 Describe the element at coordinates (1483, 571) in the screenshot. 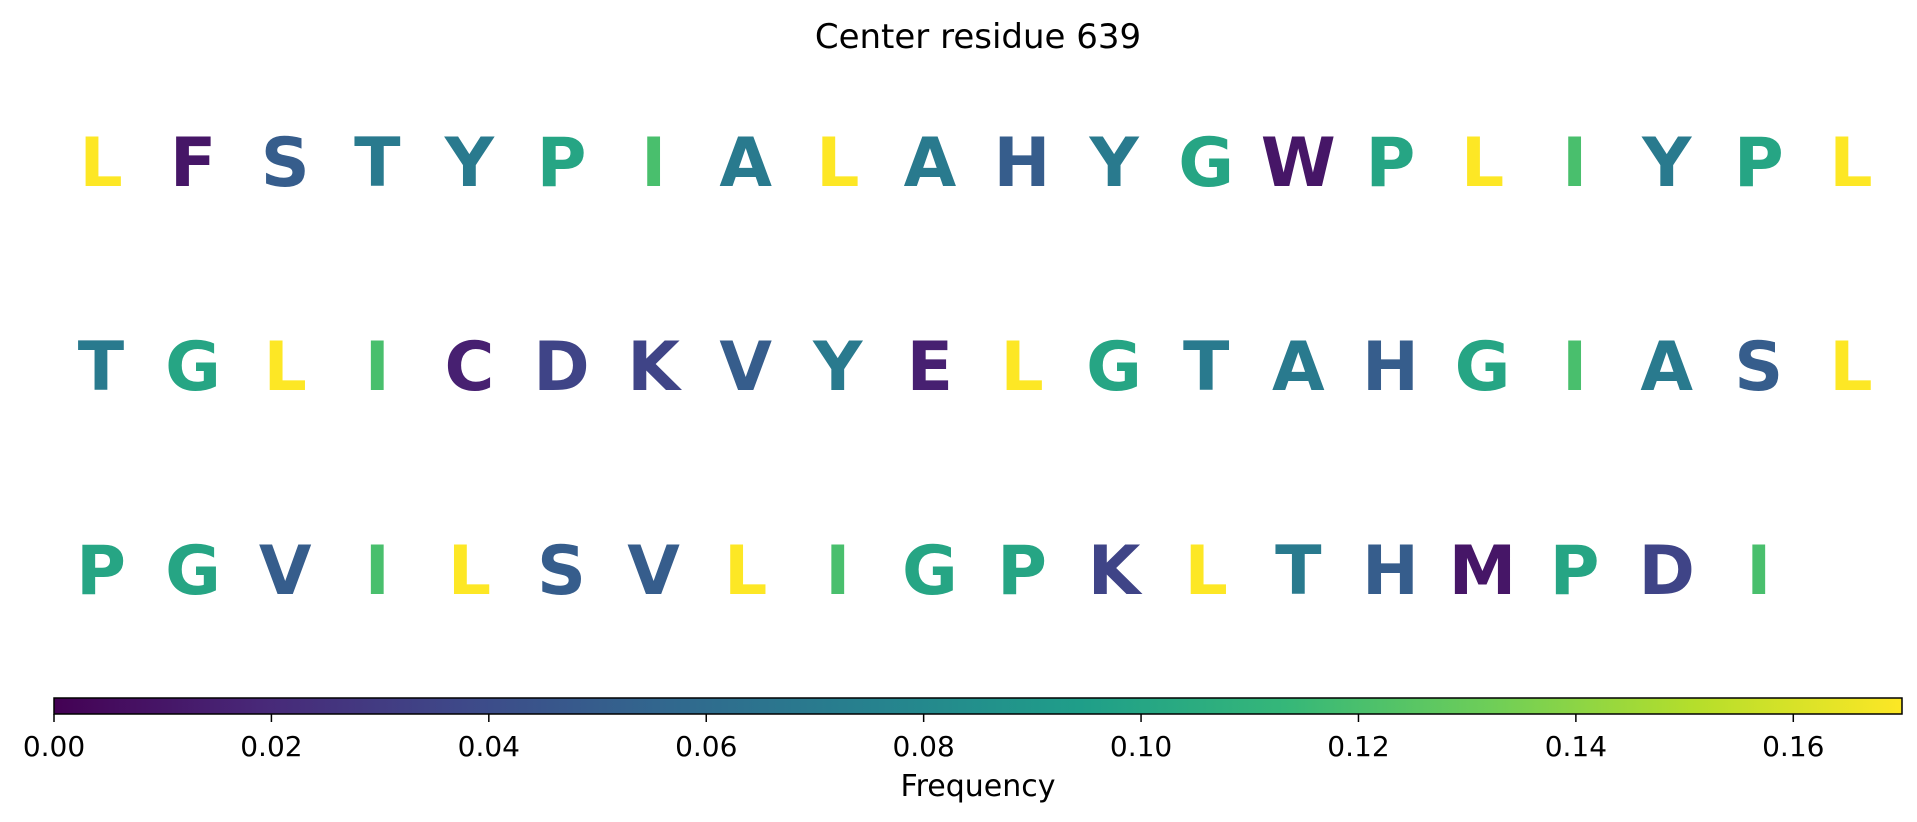

I see `residue-letter: M` at that location.